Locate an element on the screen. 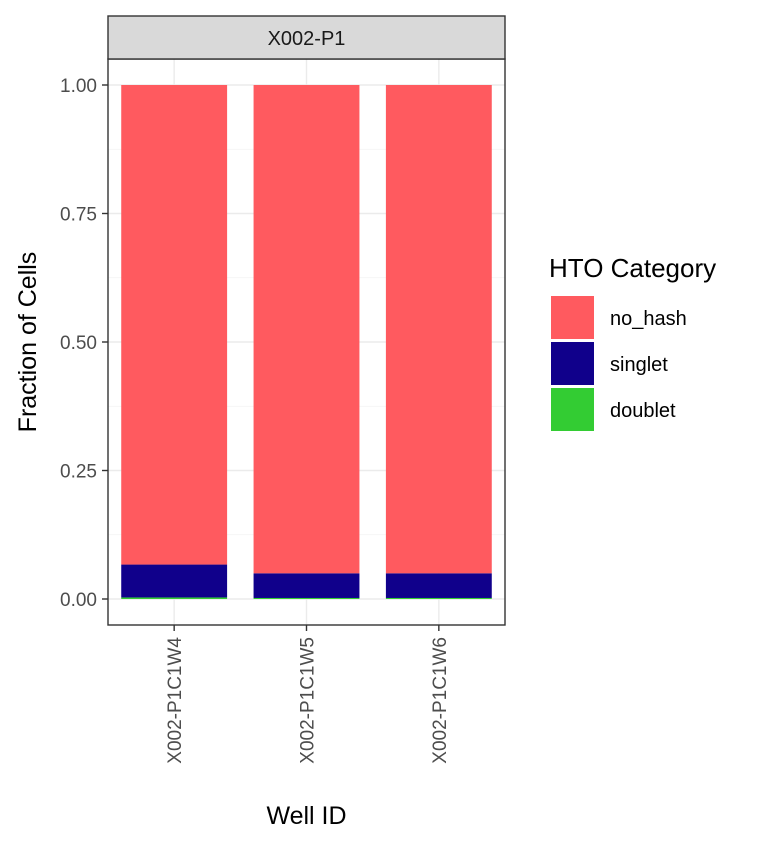 The width and height of the screenshot is (768, 844). legend-title: HTO Category is located at coordinates (632, 268).